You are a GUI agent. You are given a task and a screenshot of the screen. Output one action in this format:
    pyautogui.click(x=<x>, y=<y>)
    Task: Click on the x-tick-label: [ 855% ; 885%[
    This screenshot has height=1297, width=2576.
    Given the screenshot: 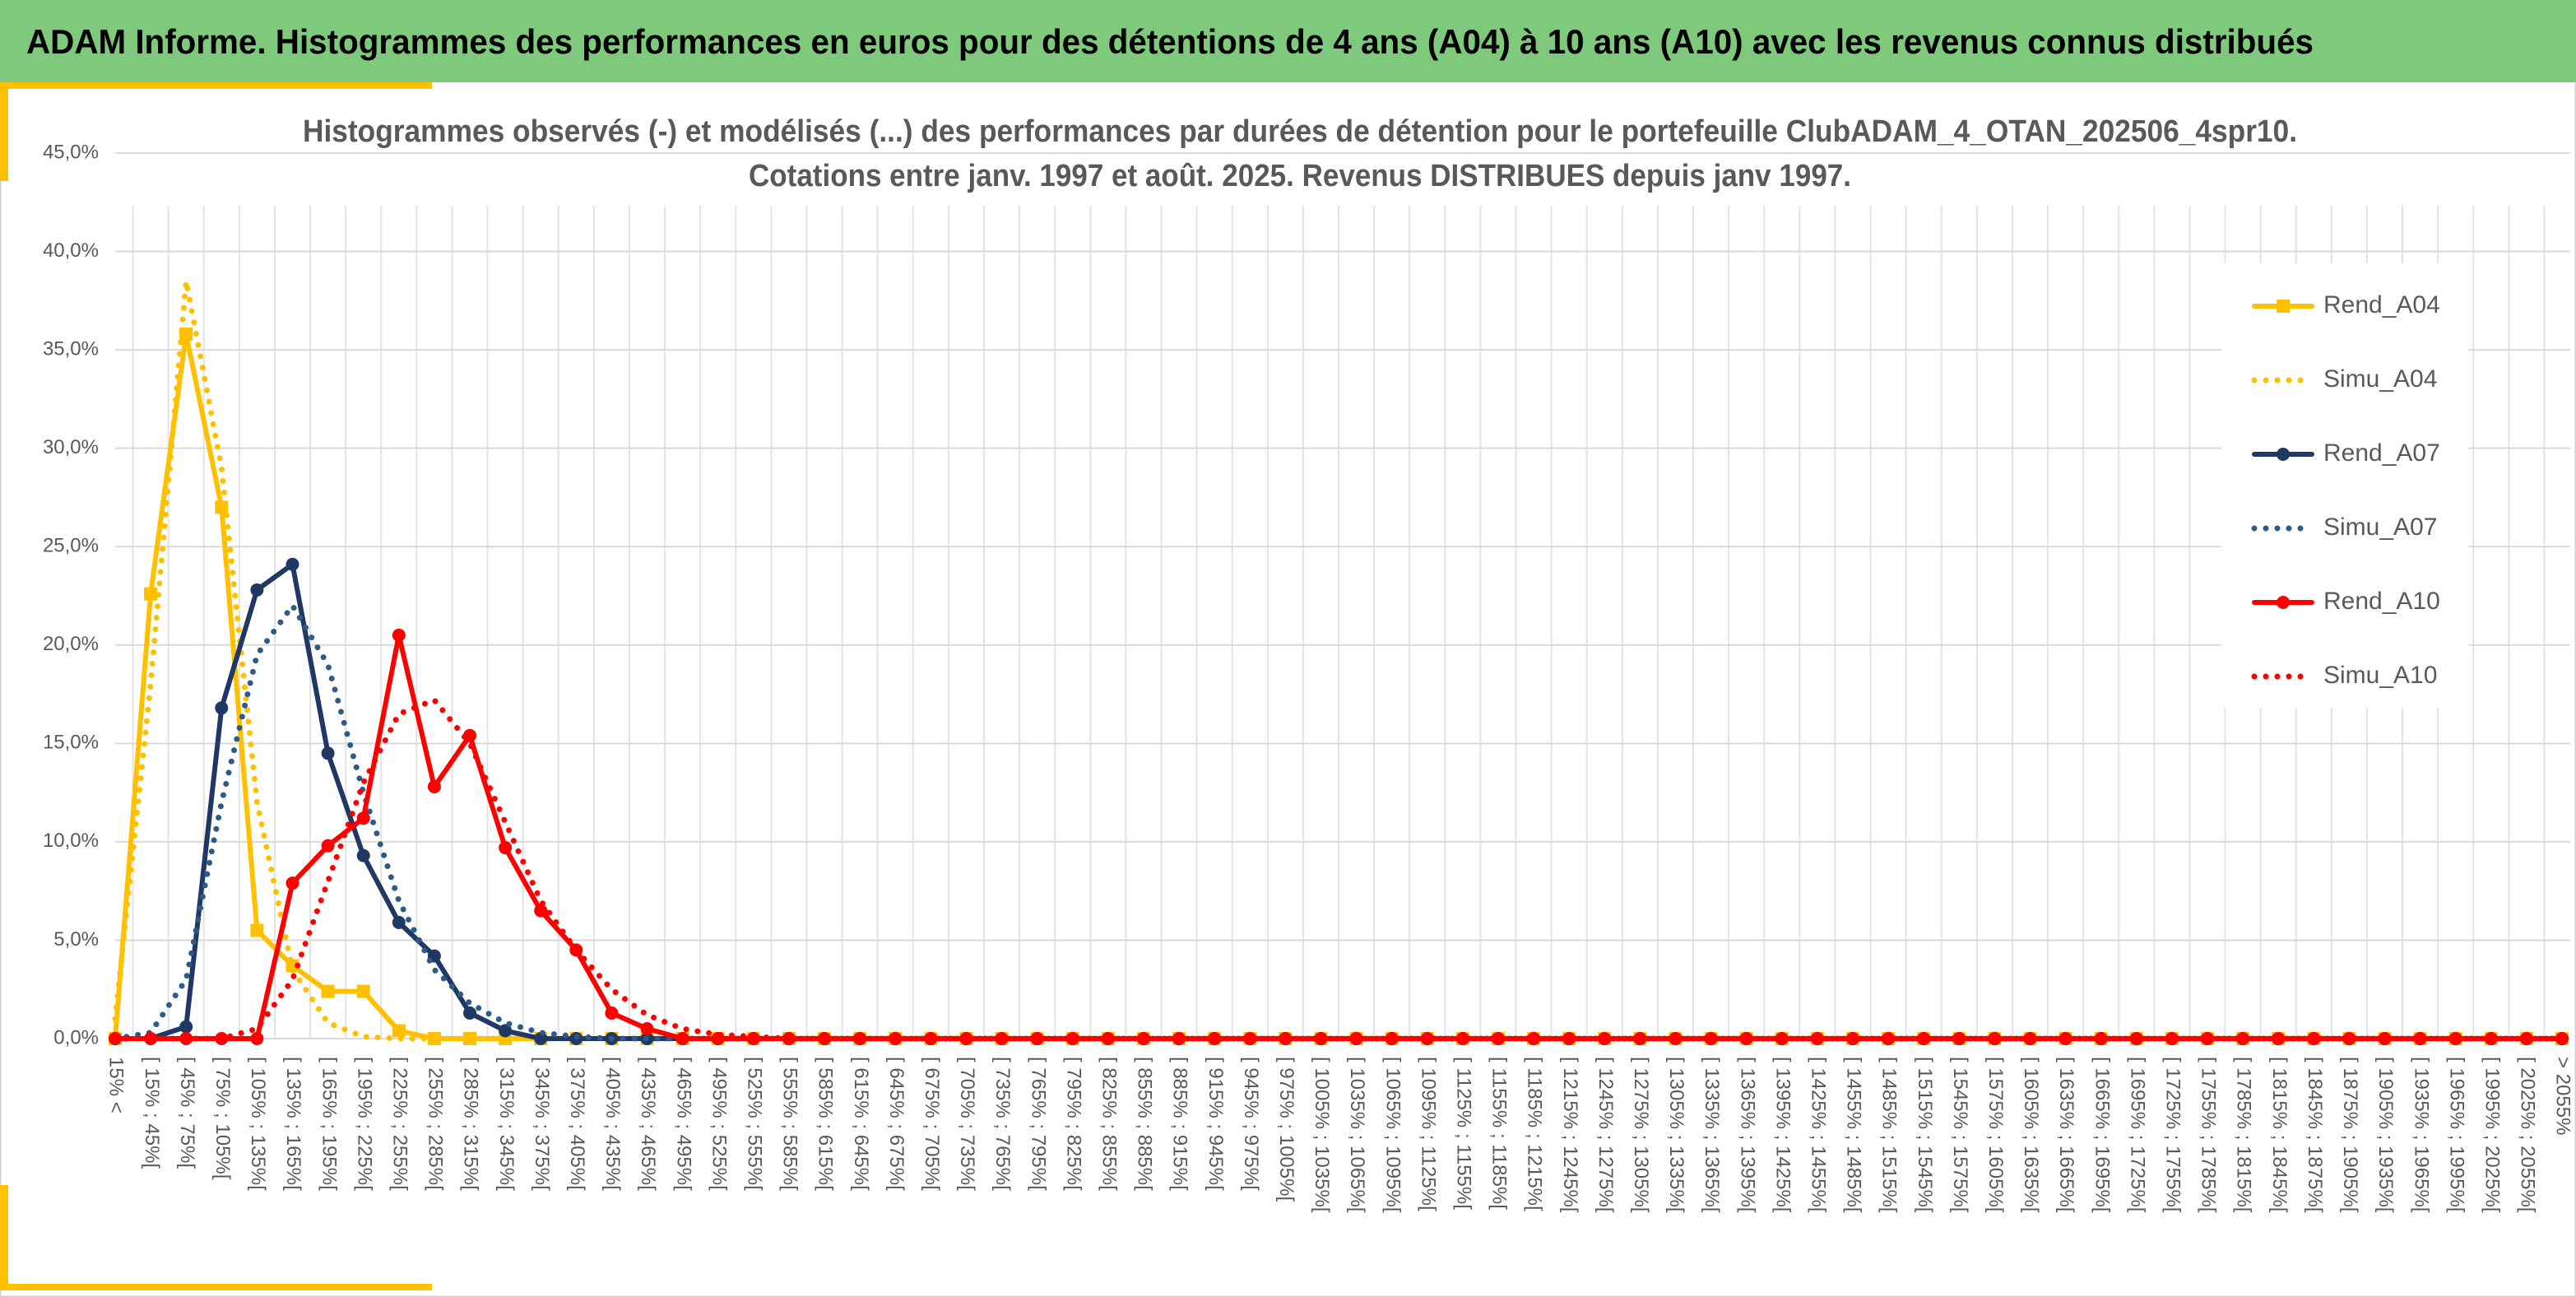 What is the action you would take?
    pyautogui.click(x=1145, y=1124)
    